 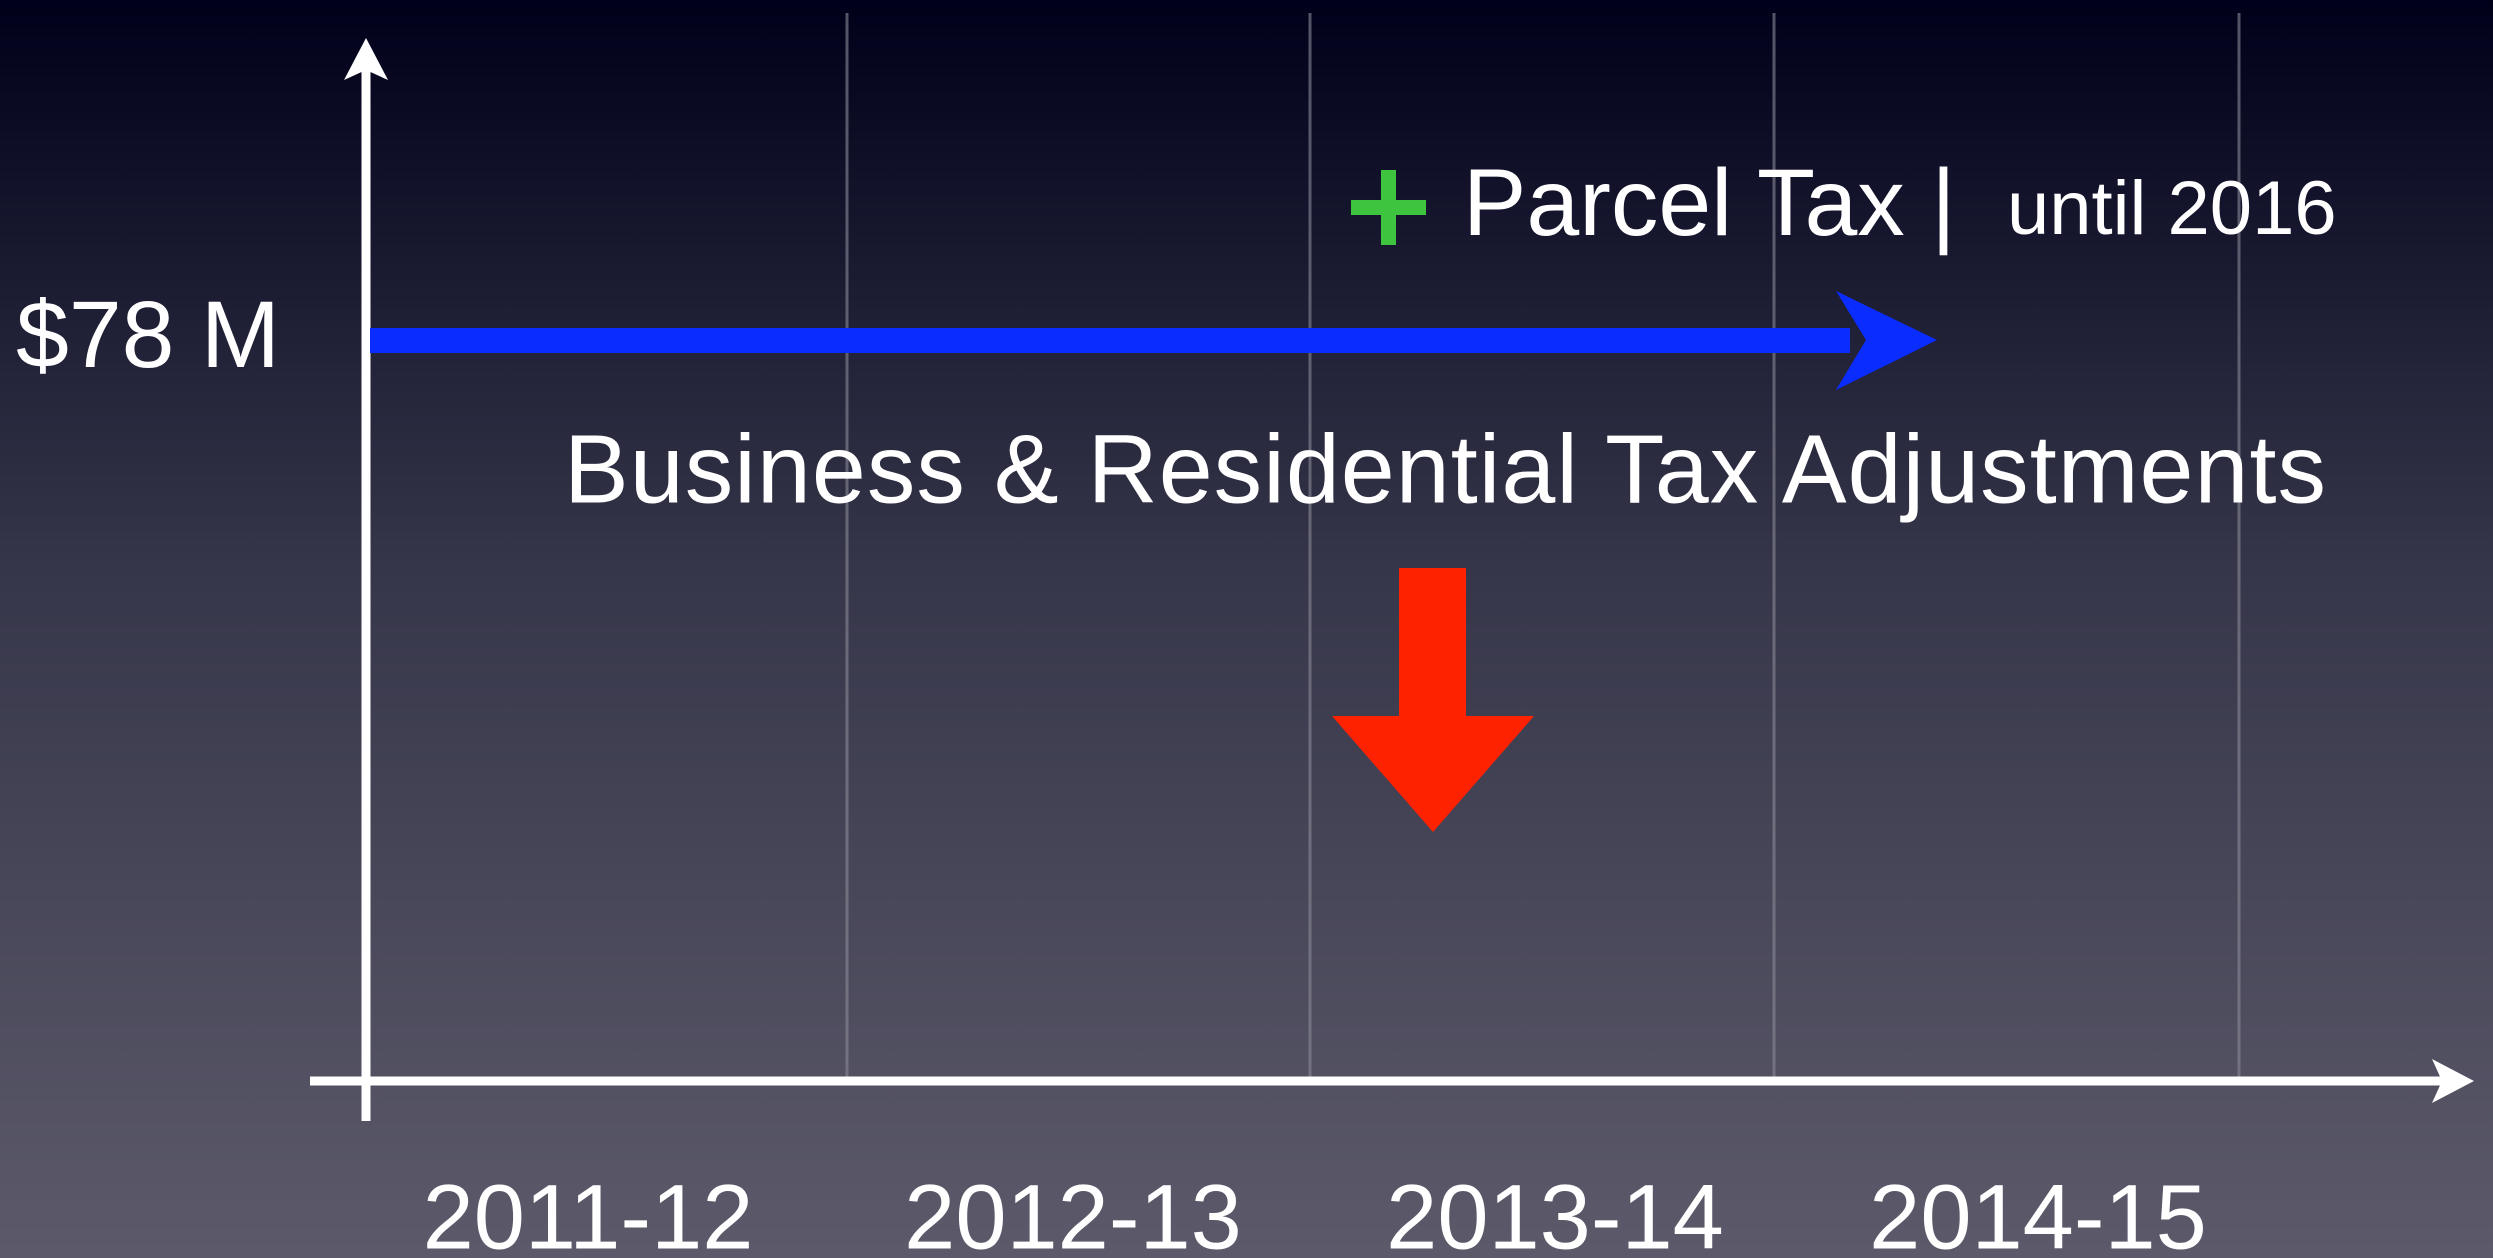 What do you see at coordinates (1433, 774) in the screenshot?
I see `red-arrow-head` at bounding box center [1433, 774].